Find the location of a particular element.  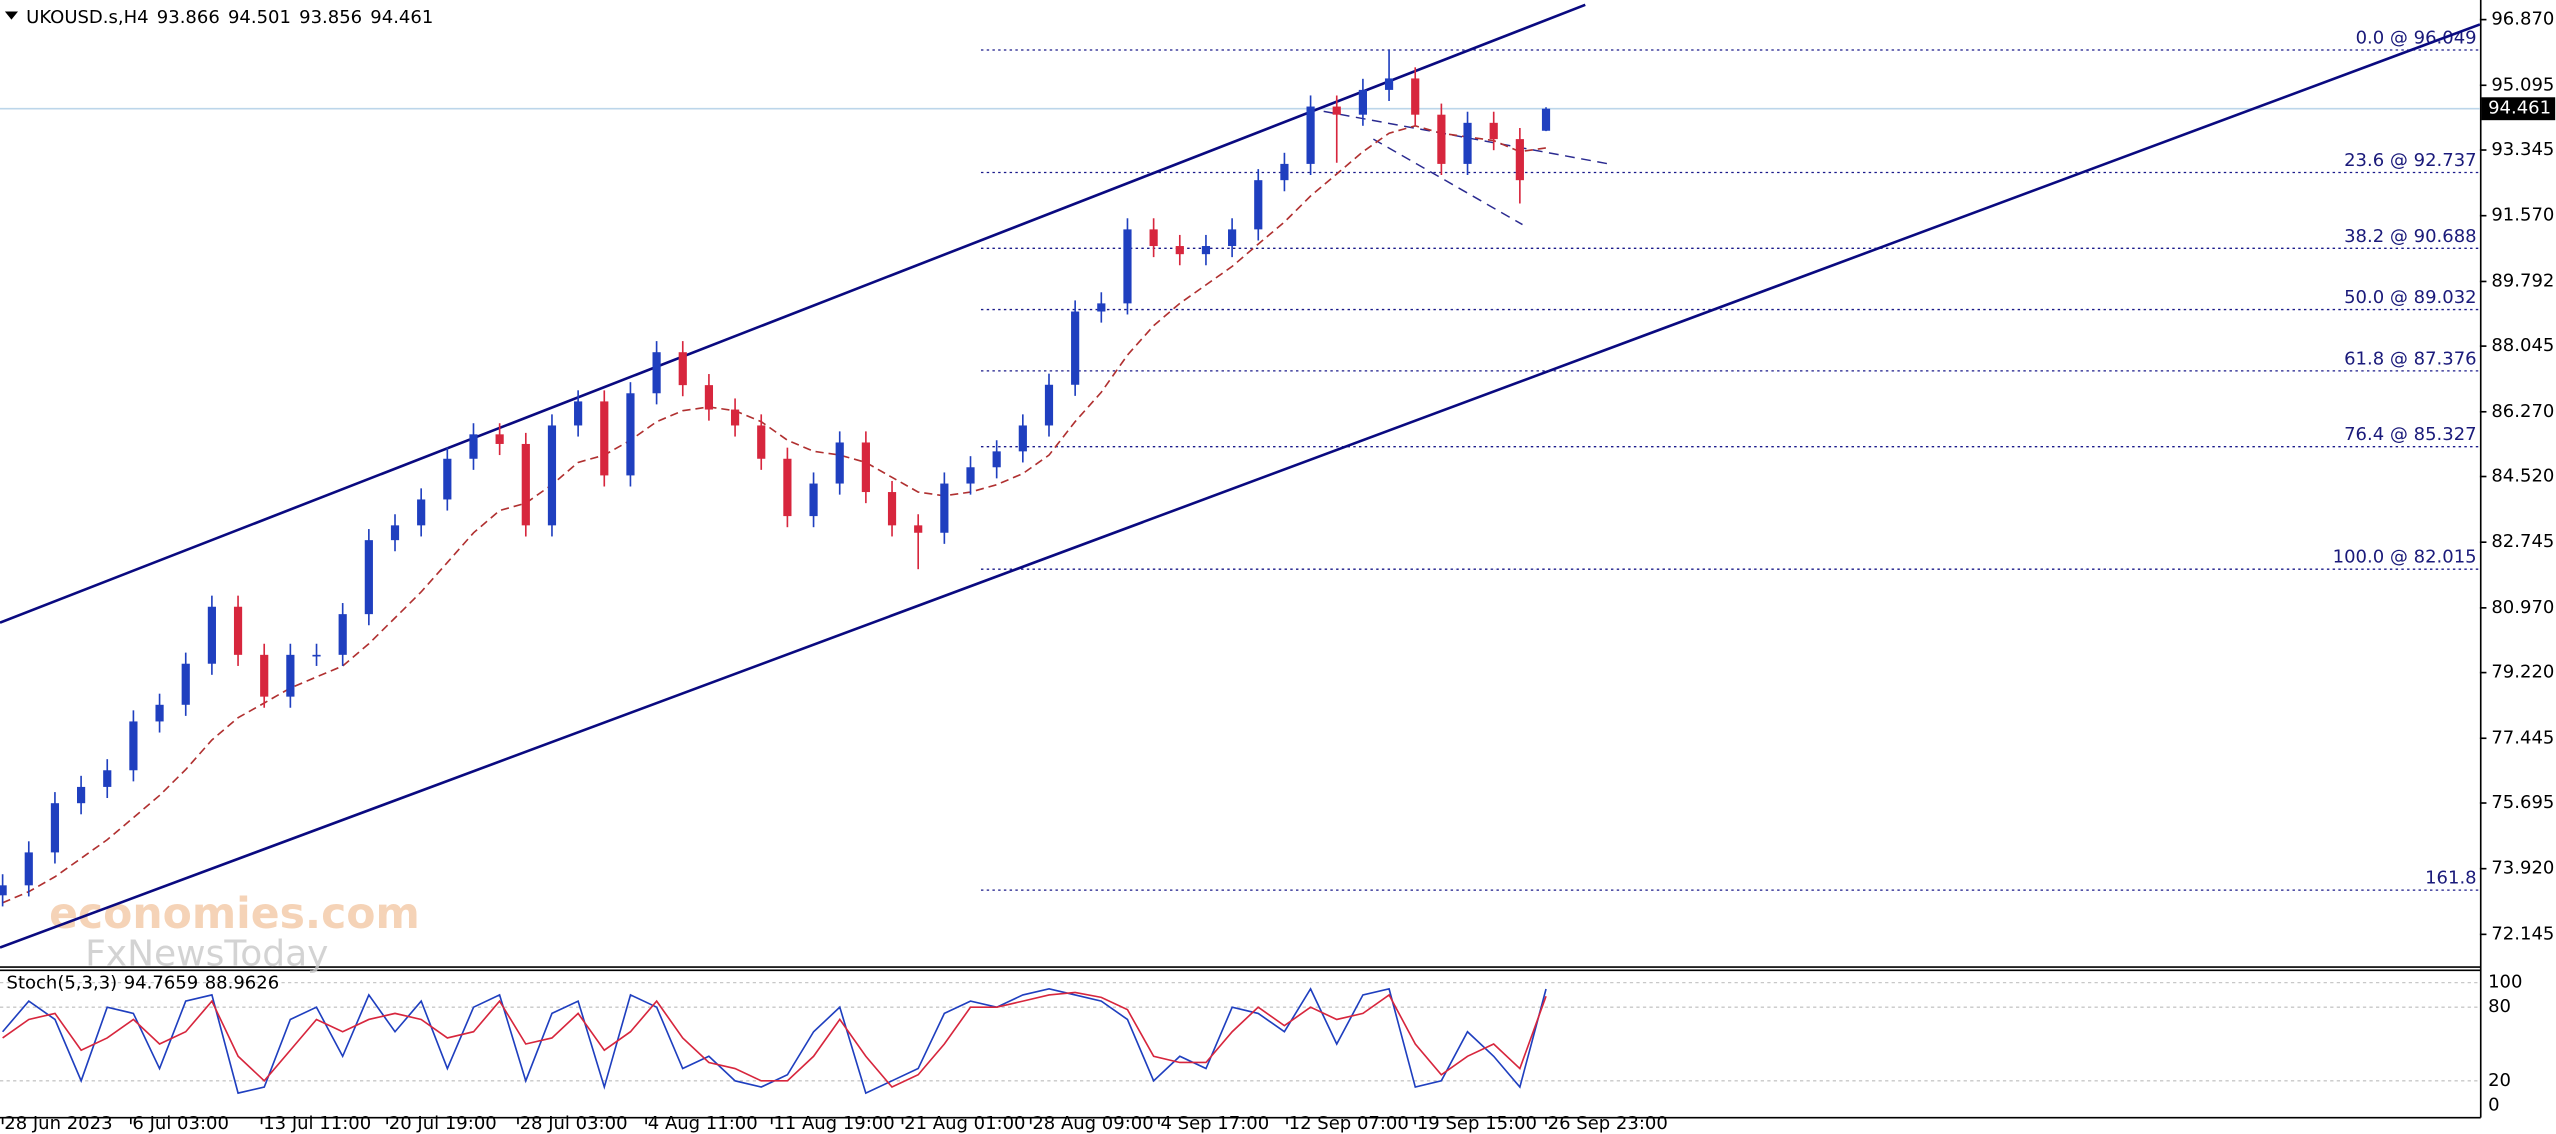

fib-label: 38.2 @ 90.688 is located at coordinates (2410, 236).